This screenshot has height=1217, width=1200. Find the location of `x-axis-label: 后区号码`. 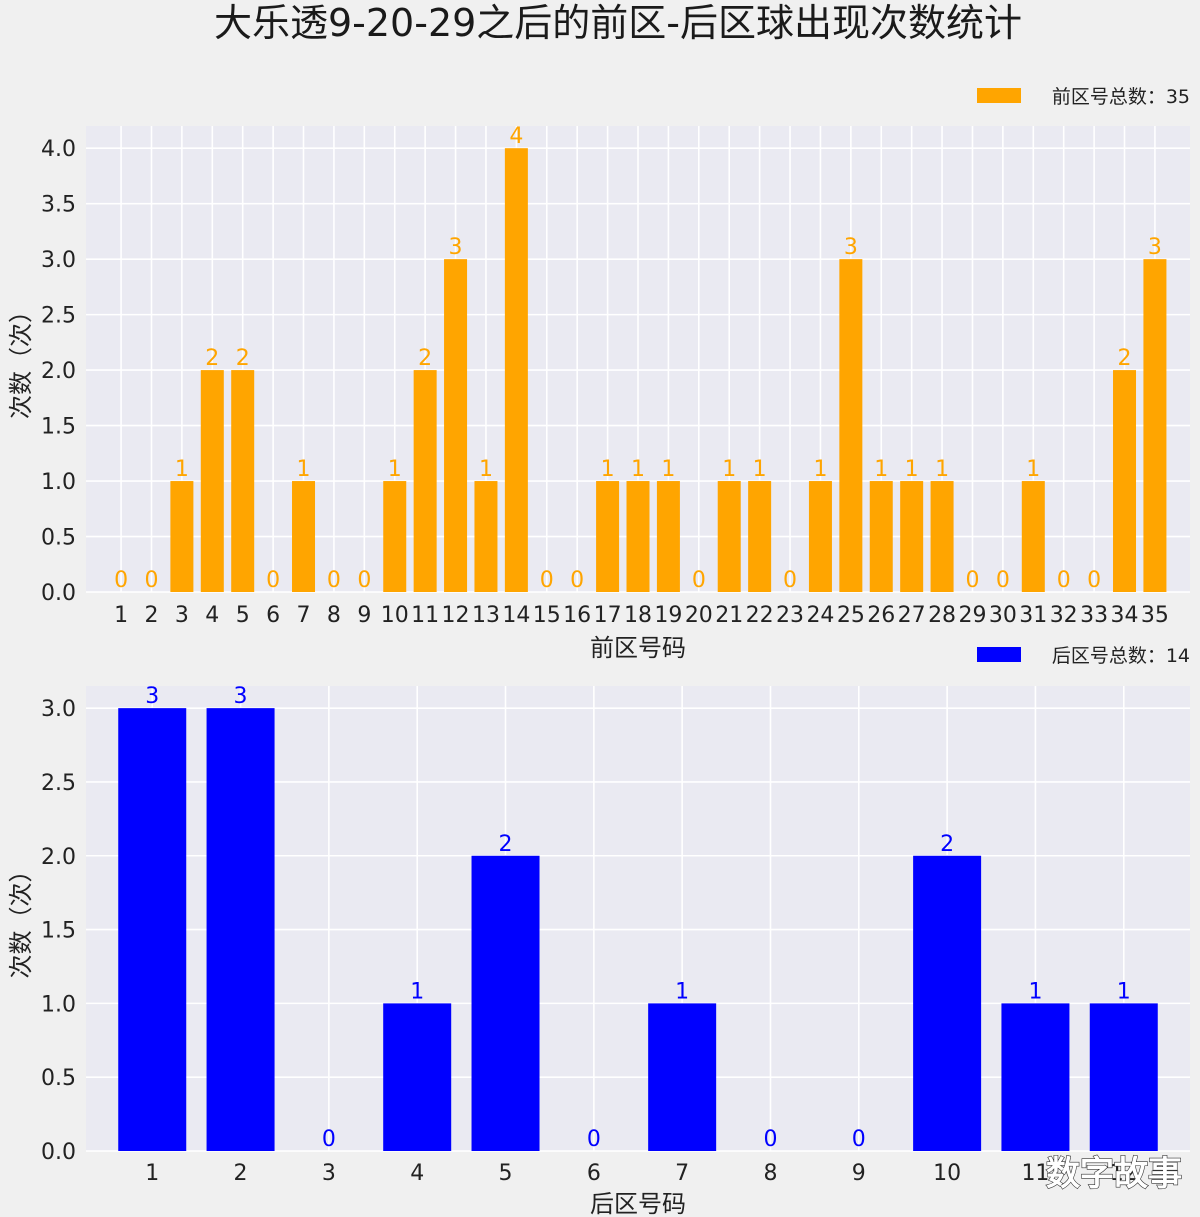

x-axis-label: 后区号码 is located at coordinates (638, 1203).